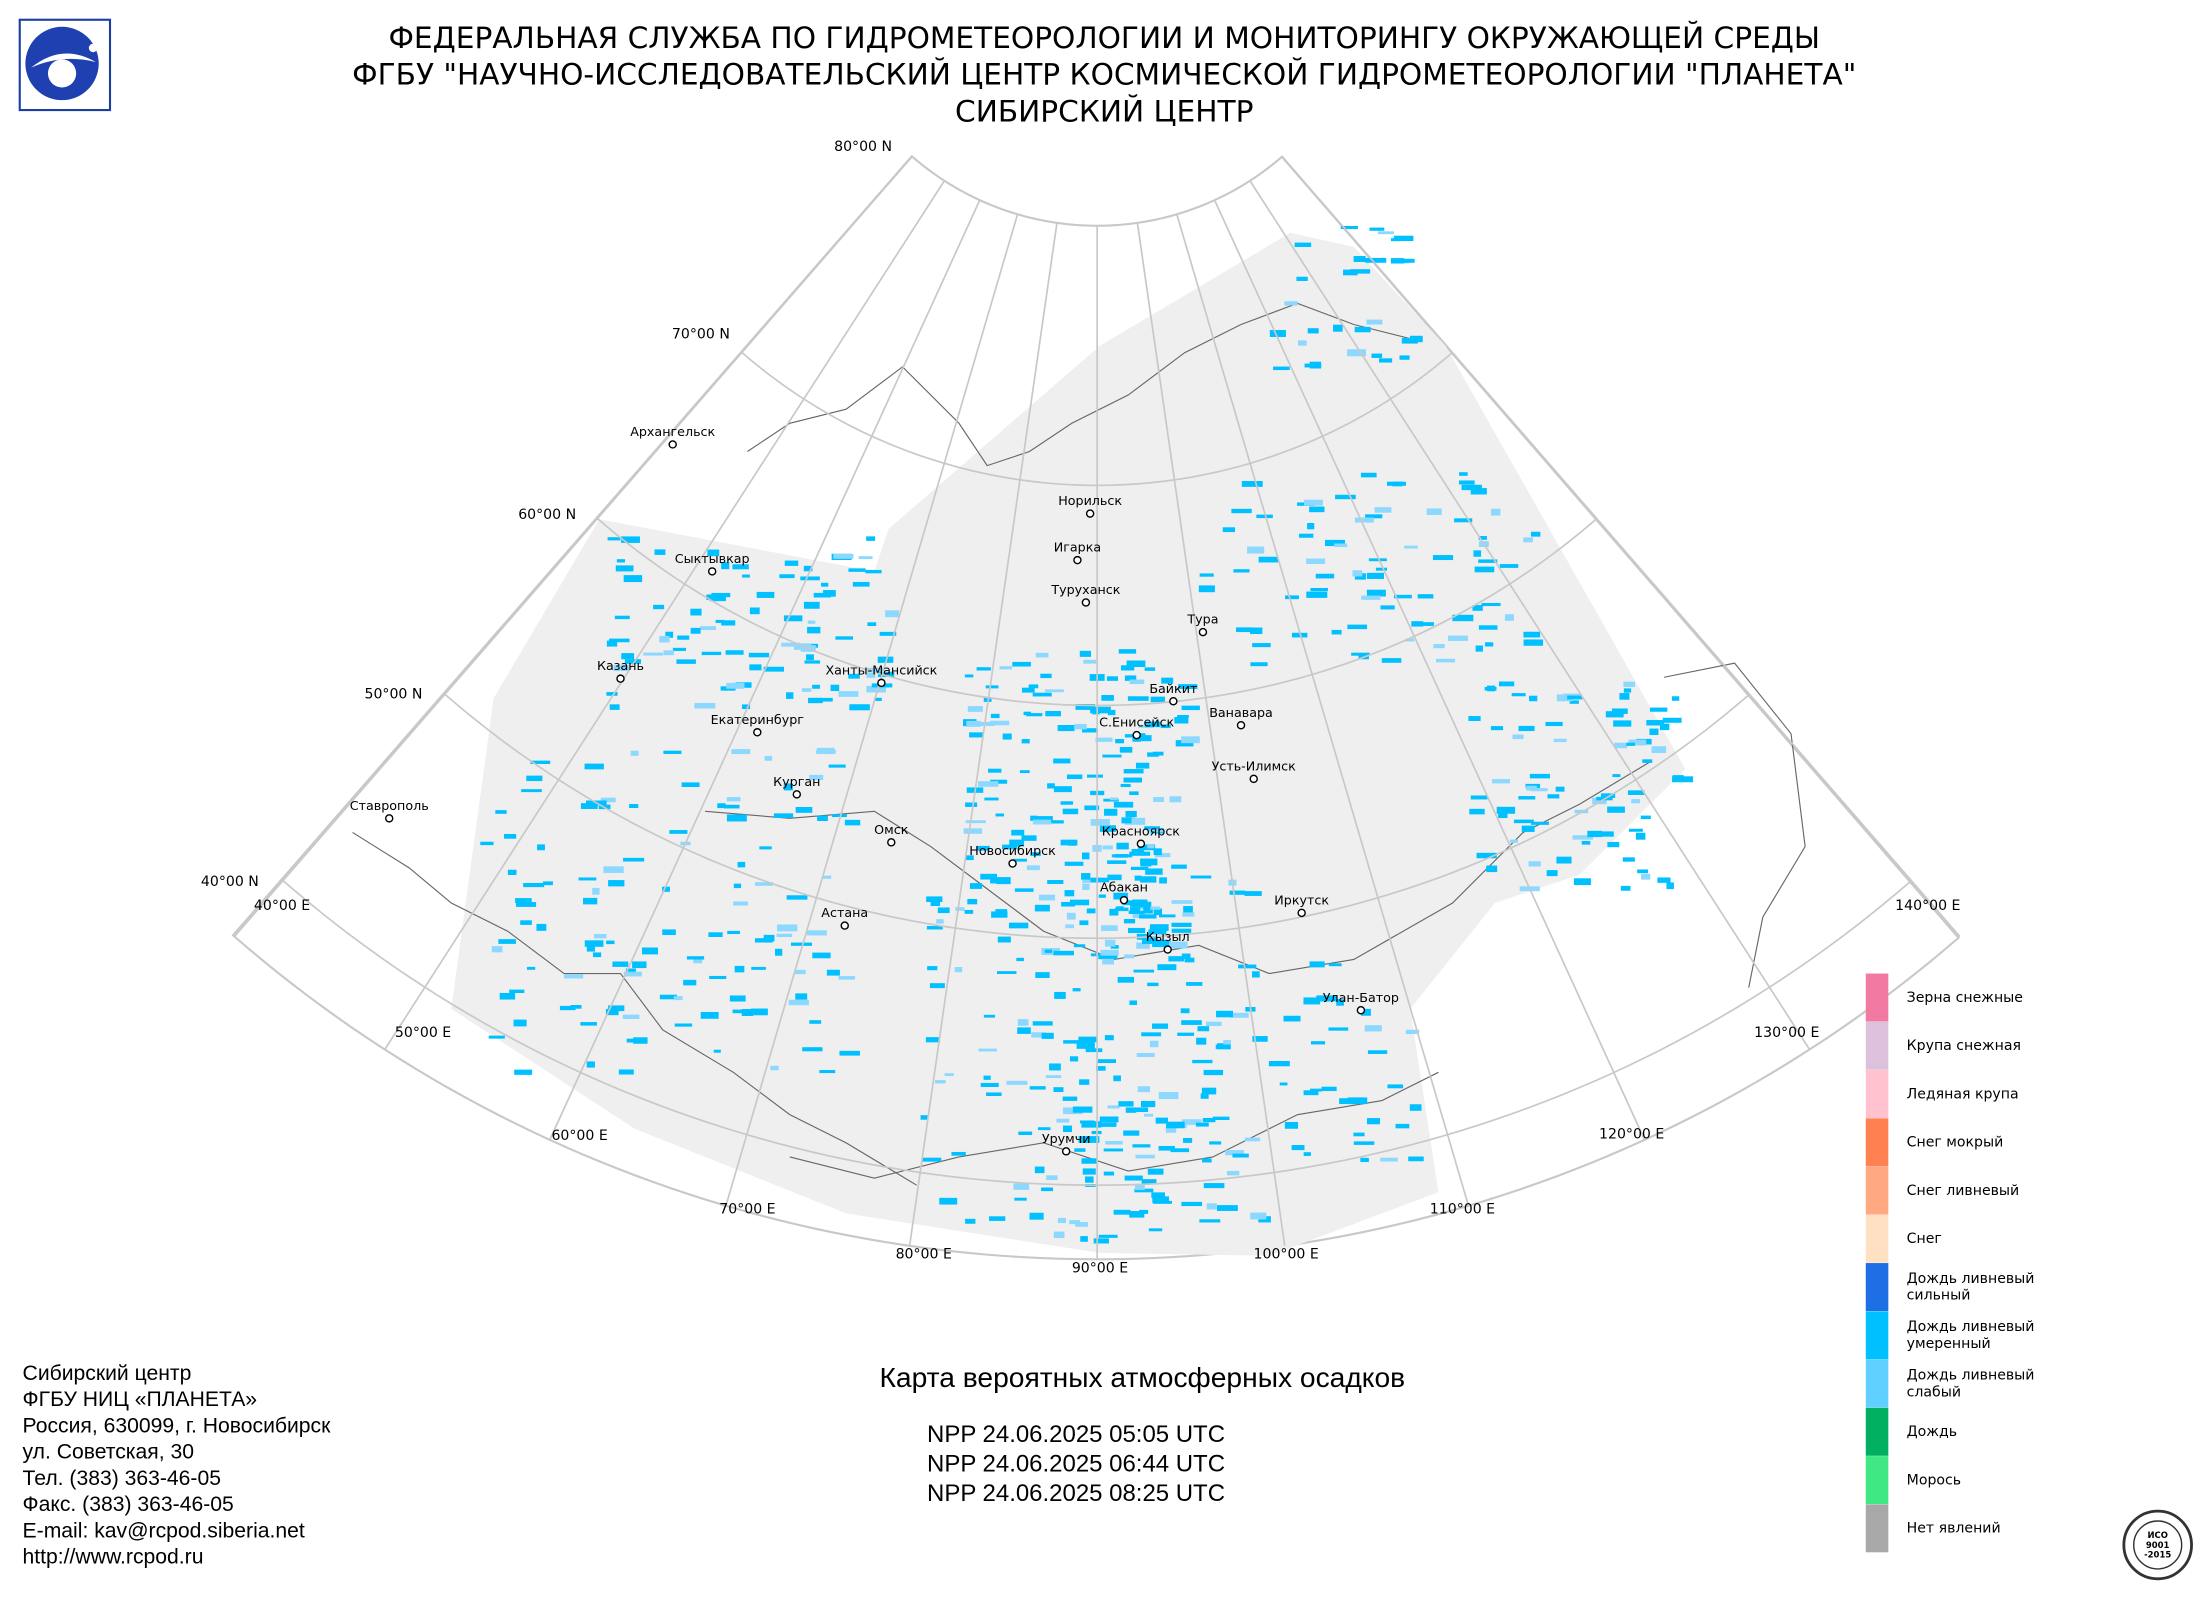 The width and height of the screenshot is (2200, 1600). What do you see at coordinates (665, 615) in the screenshot?
I see `meridian` at bounding box center [665, 615].